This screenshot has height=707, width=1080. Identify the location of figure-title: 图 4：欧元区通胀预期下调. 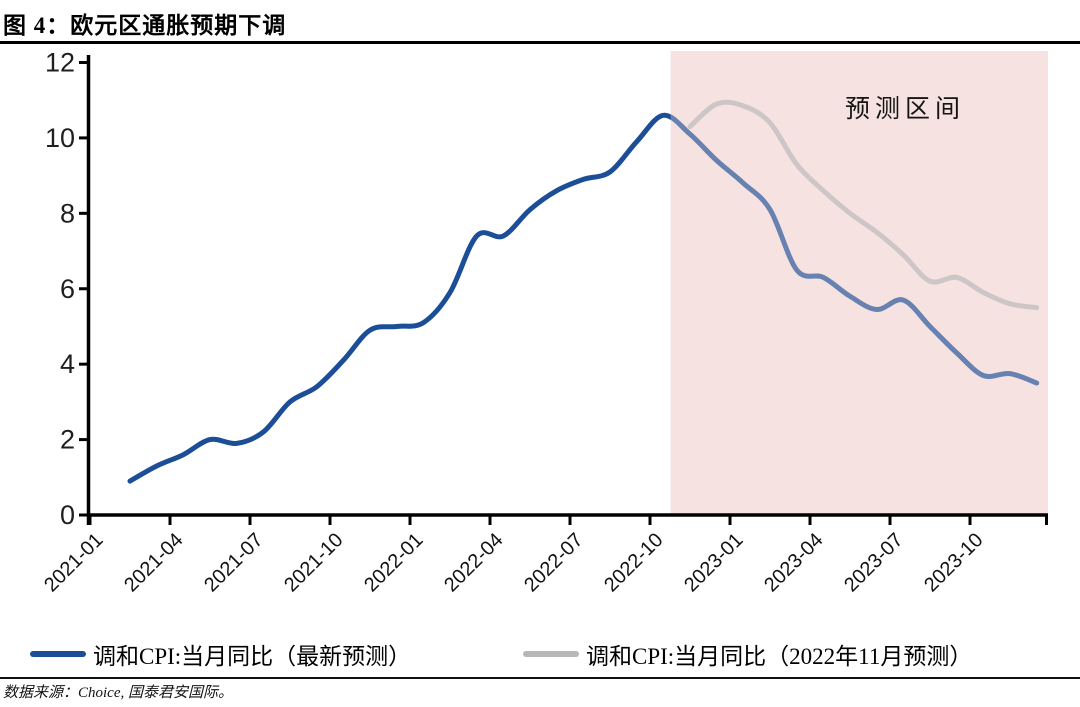
(145, 25).